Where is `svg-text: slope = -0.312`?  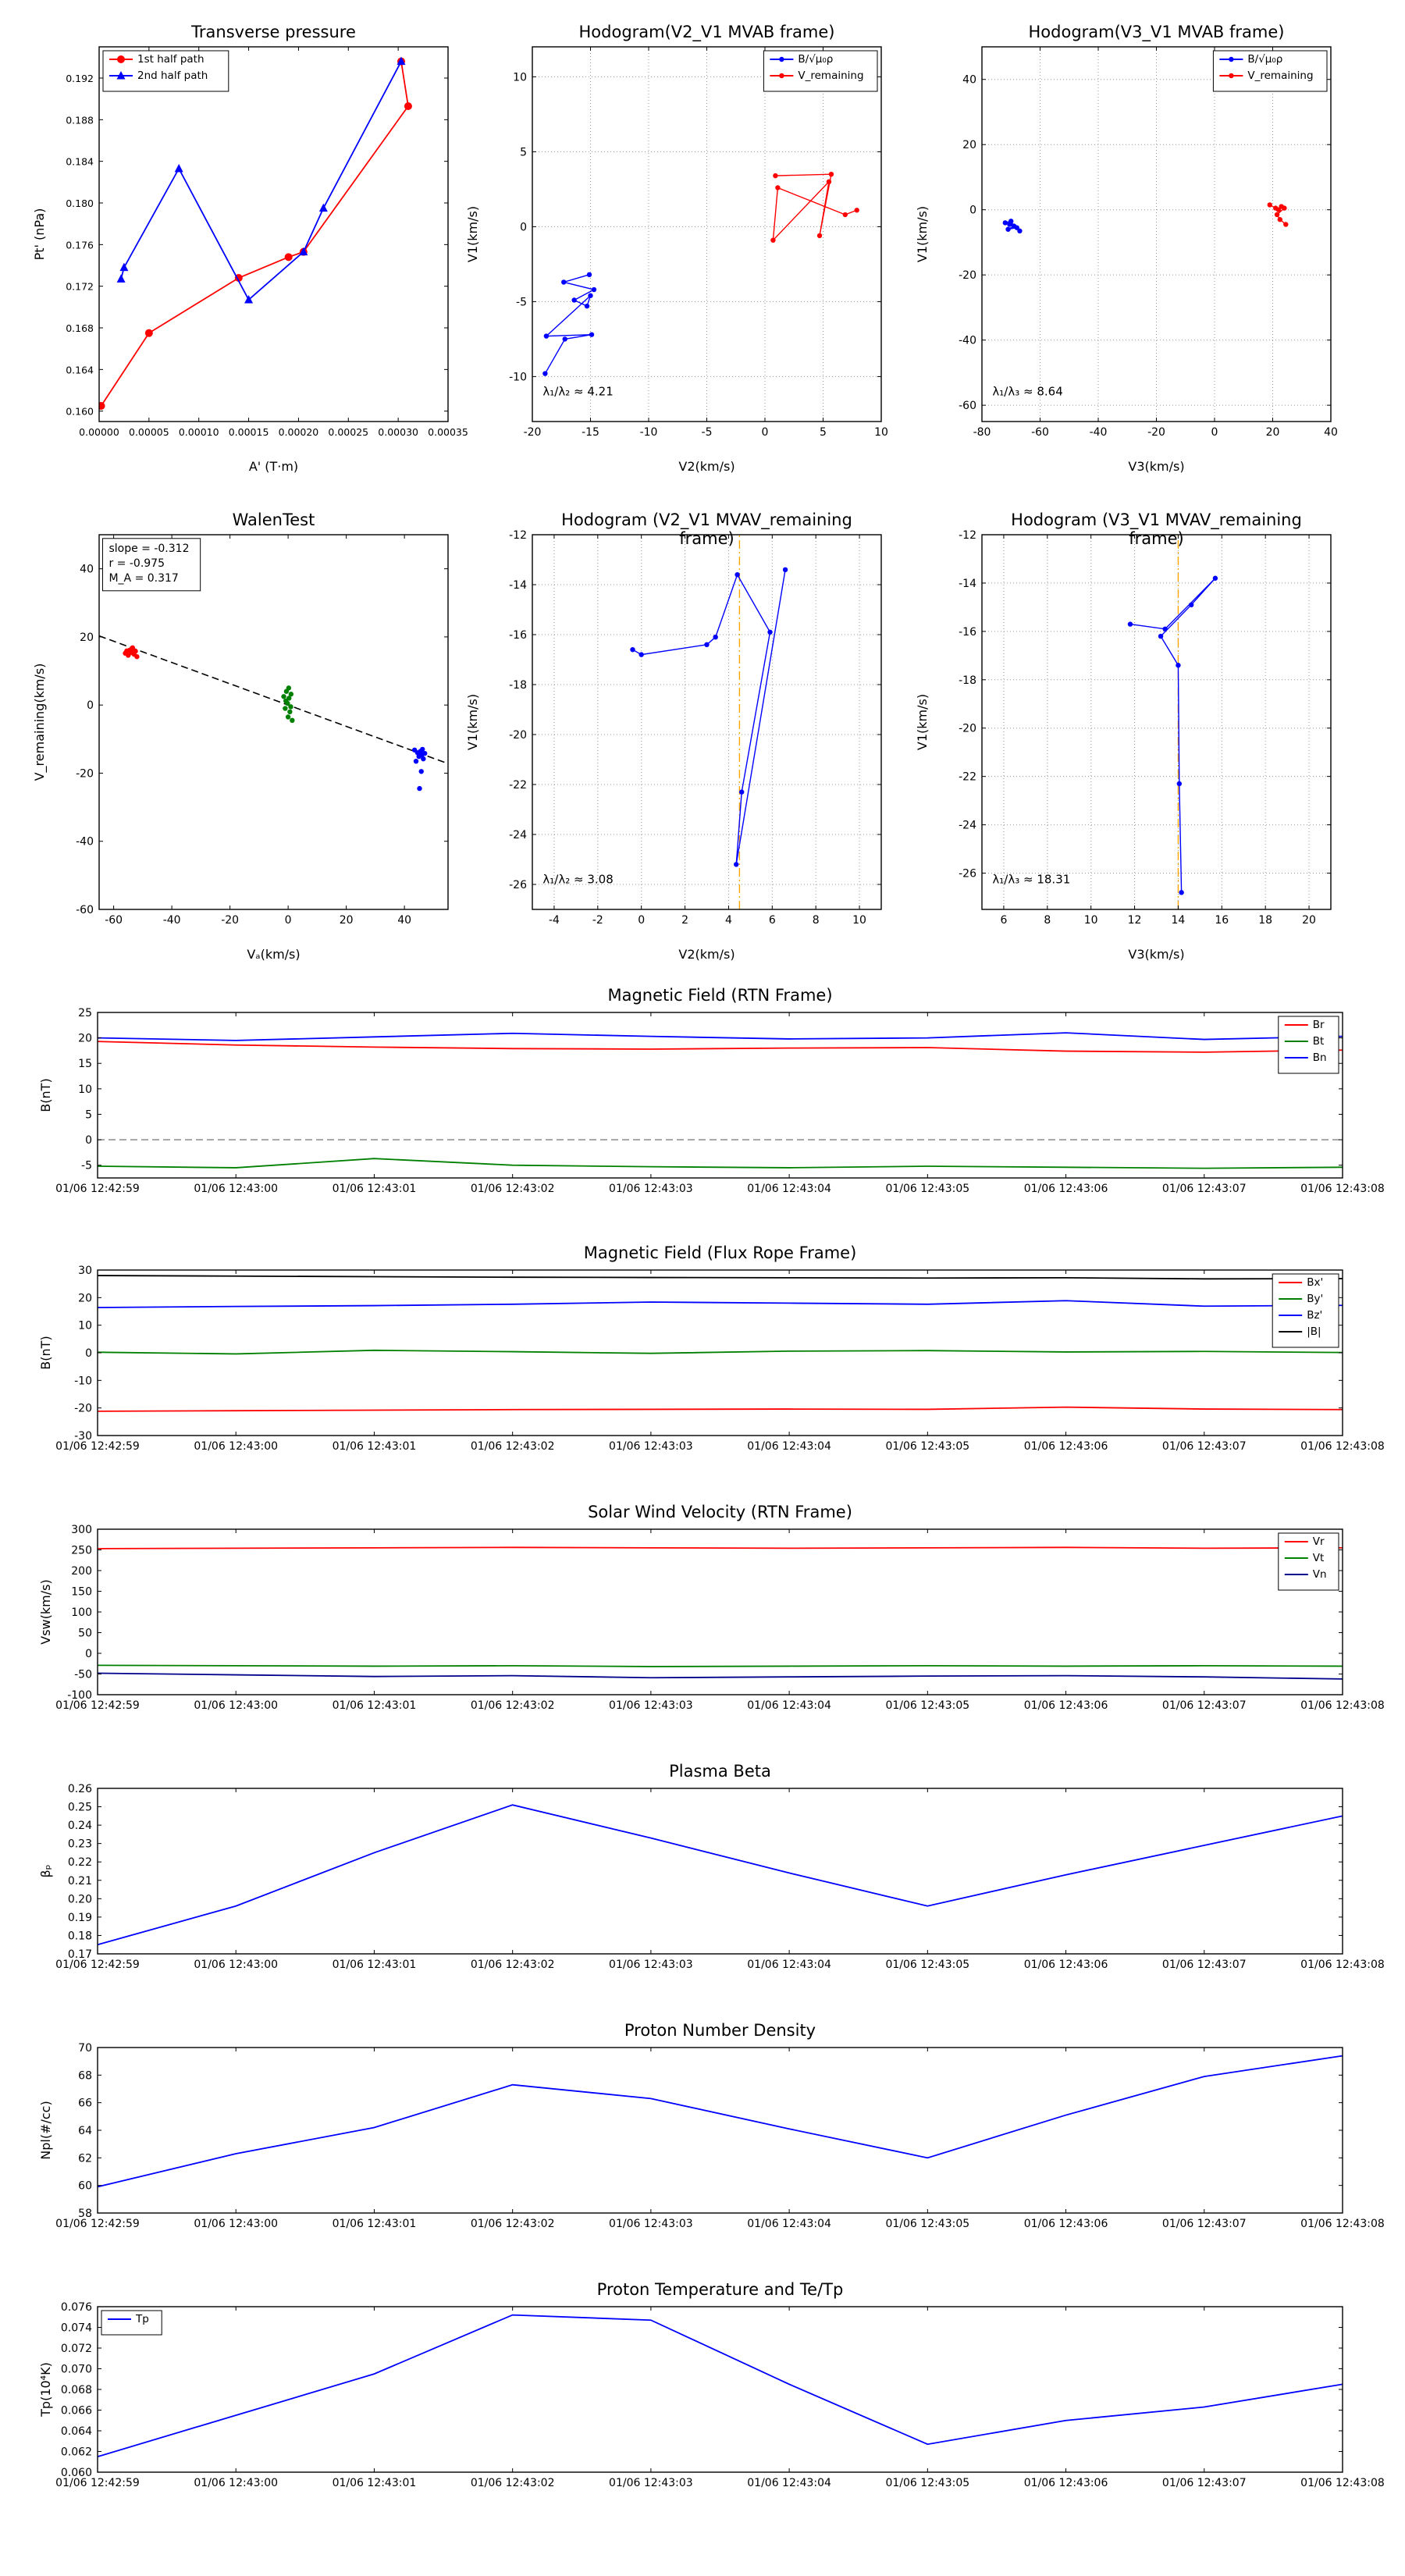
svg-text: slope = -0.312 is located at coordinates (148, 549).